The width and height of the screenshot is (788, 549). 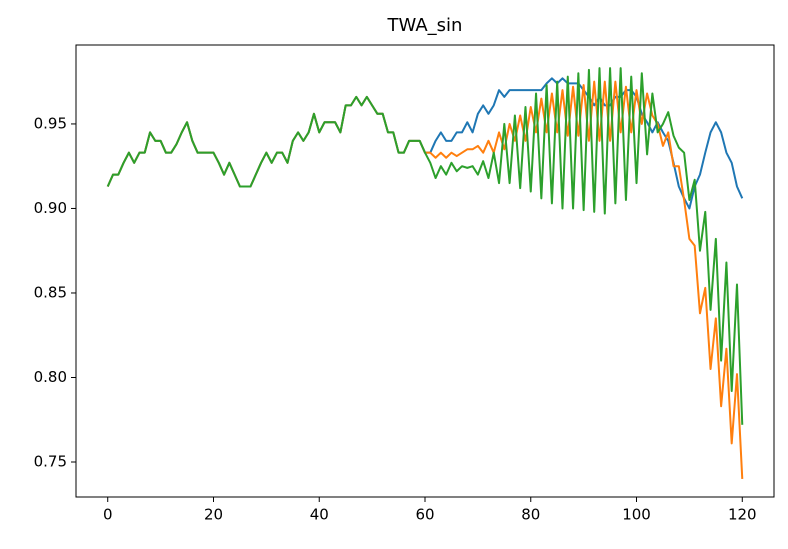 What do you see at coordinates (425, 25) in the screenshot?
I see `chart-title: TWA_sin` at bounding box center [425, 25].